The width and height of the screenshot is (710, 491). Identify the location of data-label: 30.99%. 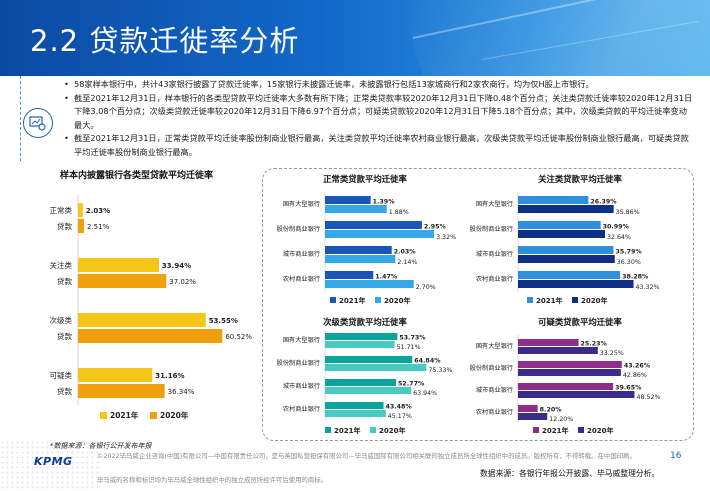
(616, 227).